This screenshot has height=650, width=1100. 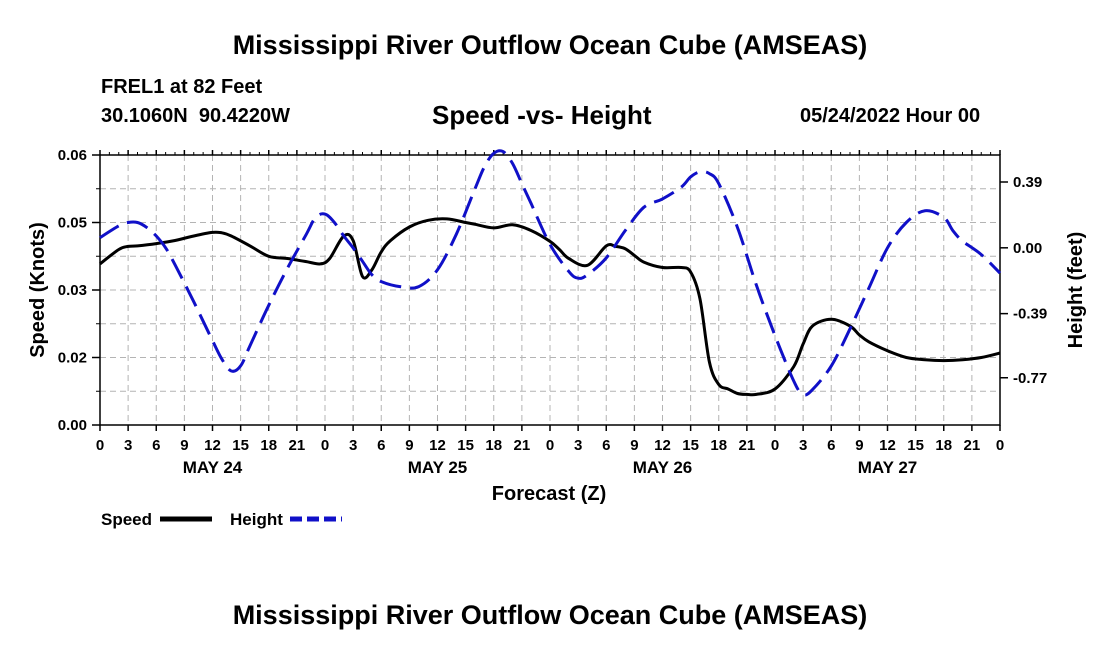 I want to click on y-axis-label: Speed (Knots), so click(x=38, y=290).